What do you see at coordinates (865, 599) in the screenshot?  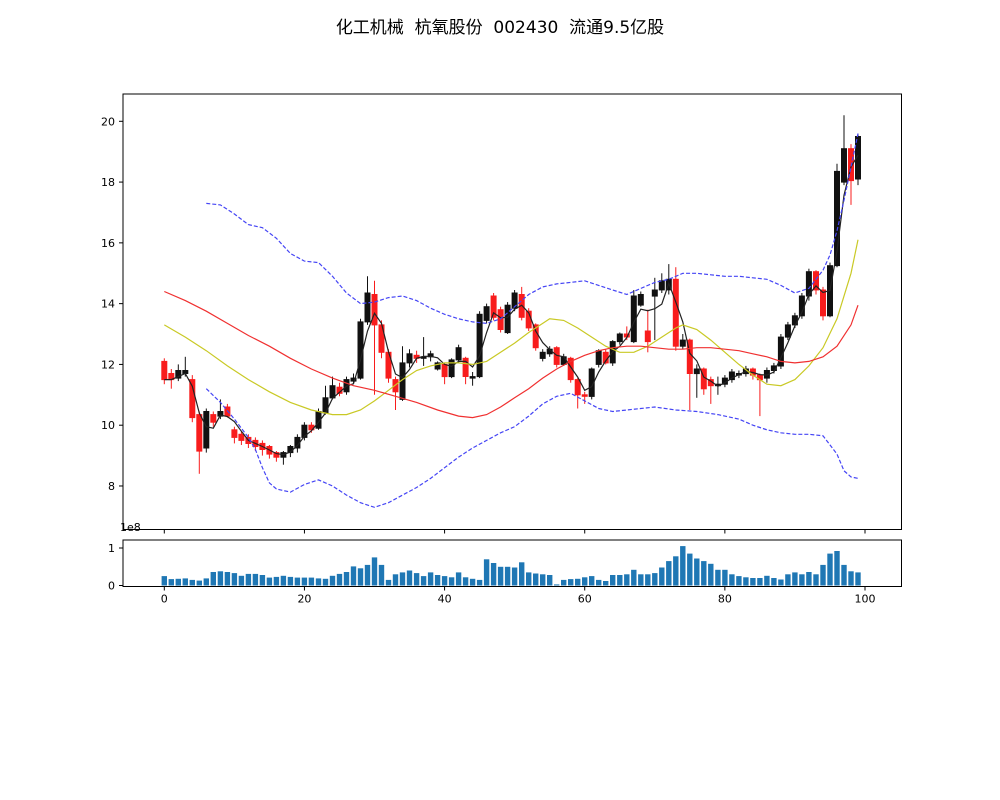 I see `x-tick-label: 100` at bounding box center [865, 599].